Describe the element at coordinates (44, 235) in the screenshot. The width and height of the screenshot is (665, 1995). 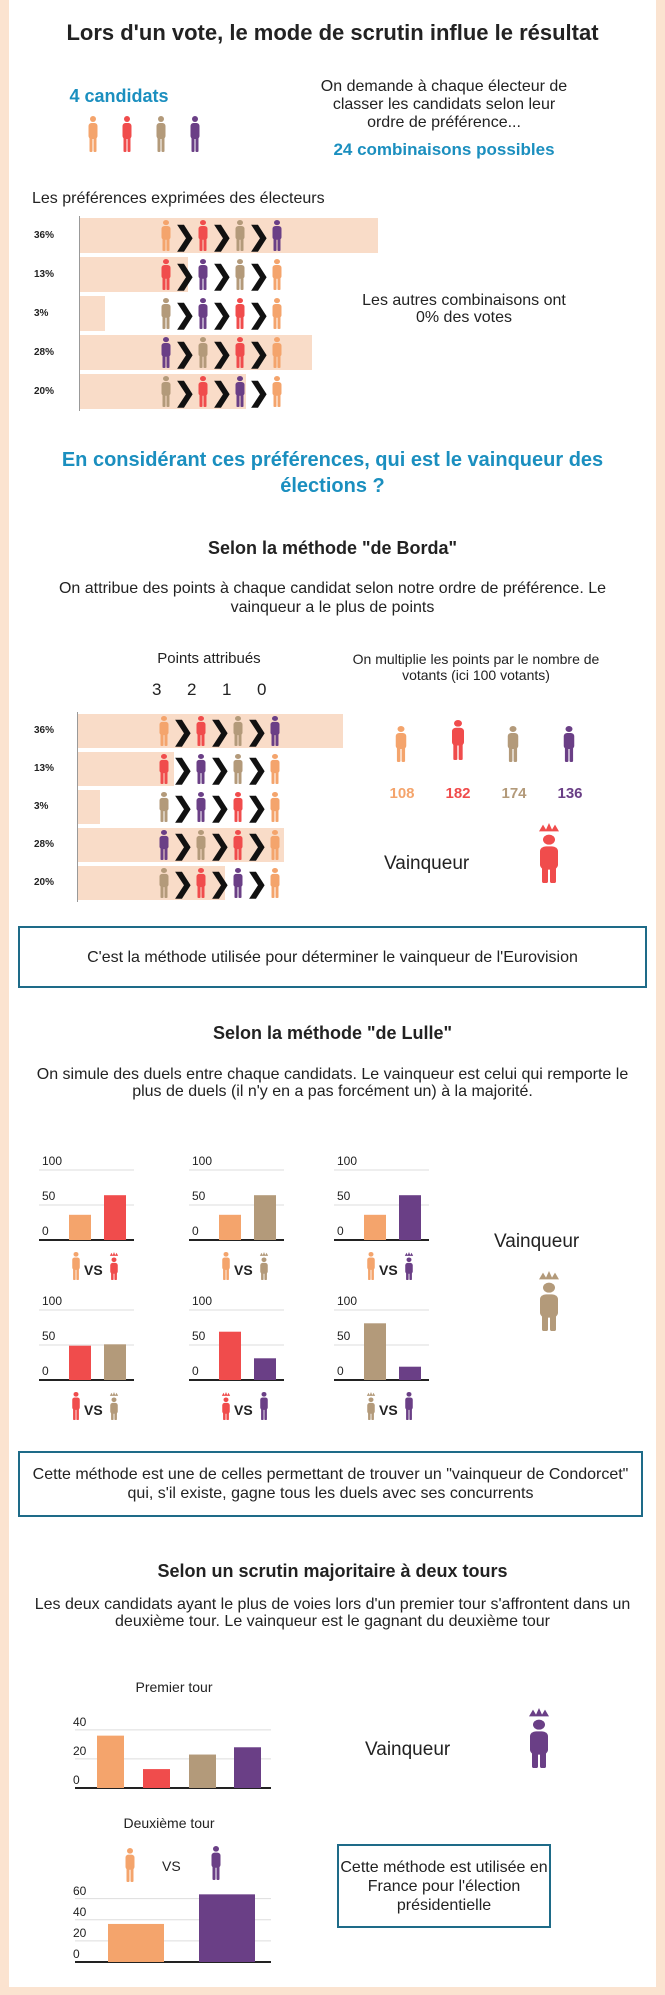
I see `row-percent-label: 36%` at that location.